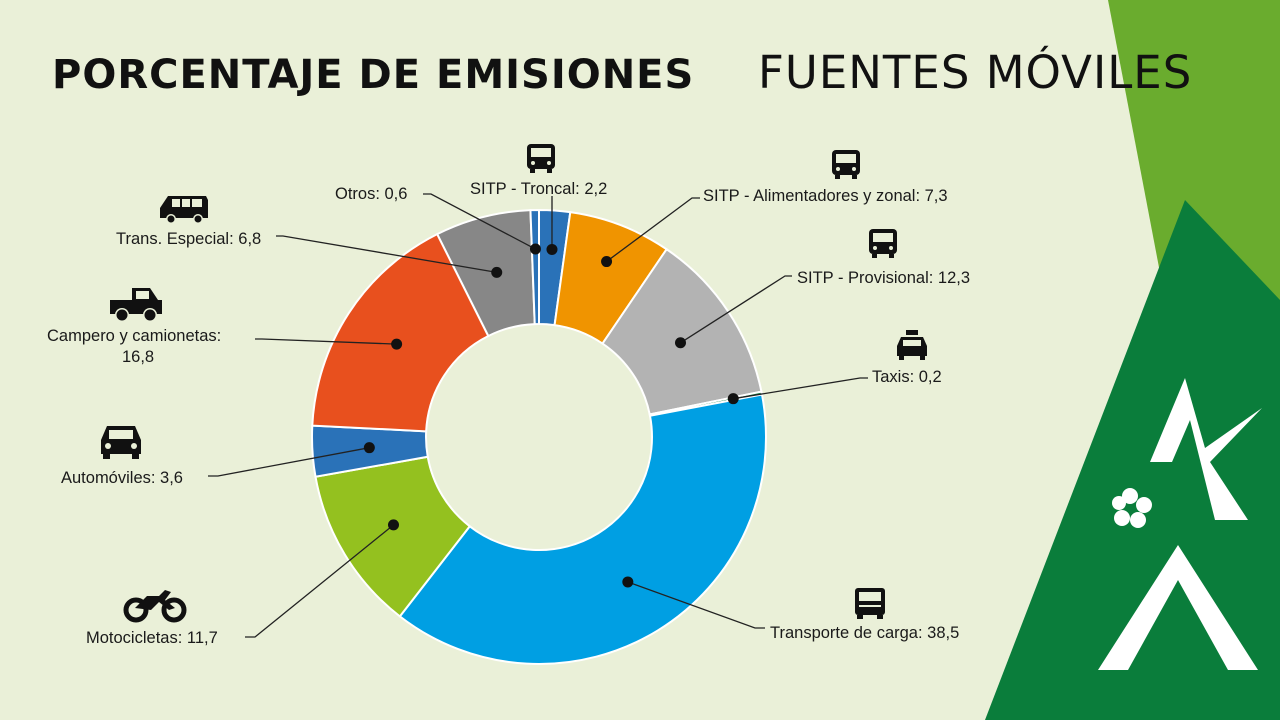 Image resolution: width=1280 pixels, height=720 pixels. What do you see at coordinates (912, 345) in the screenshot?
I see `taxi-icon` at bounding box center [912, 345].